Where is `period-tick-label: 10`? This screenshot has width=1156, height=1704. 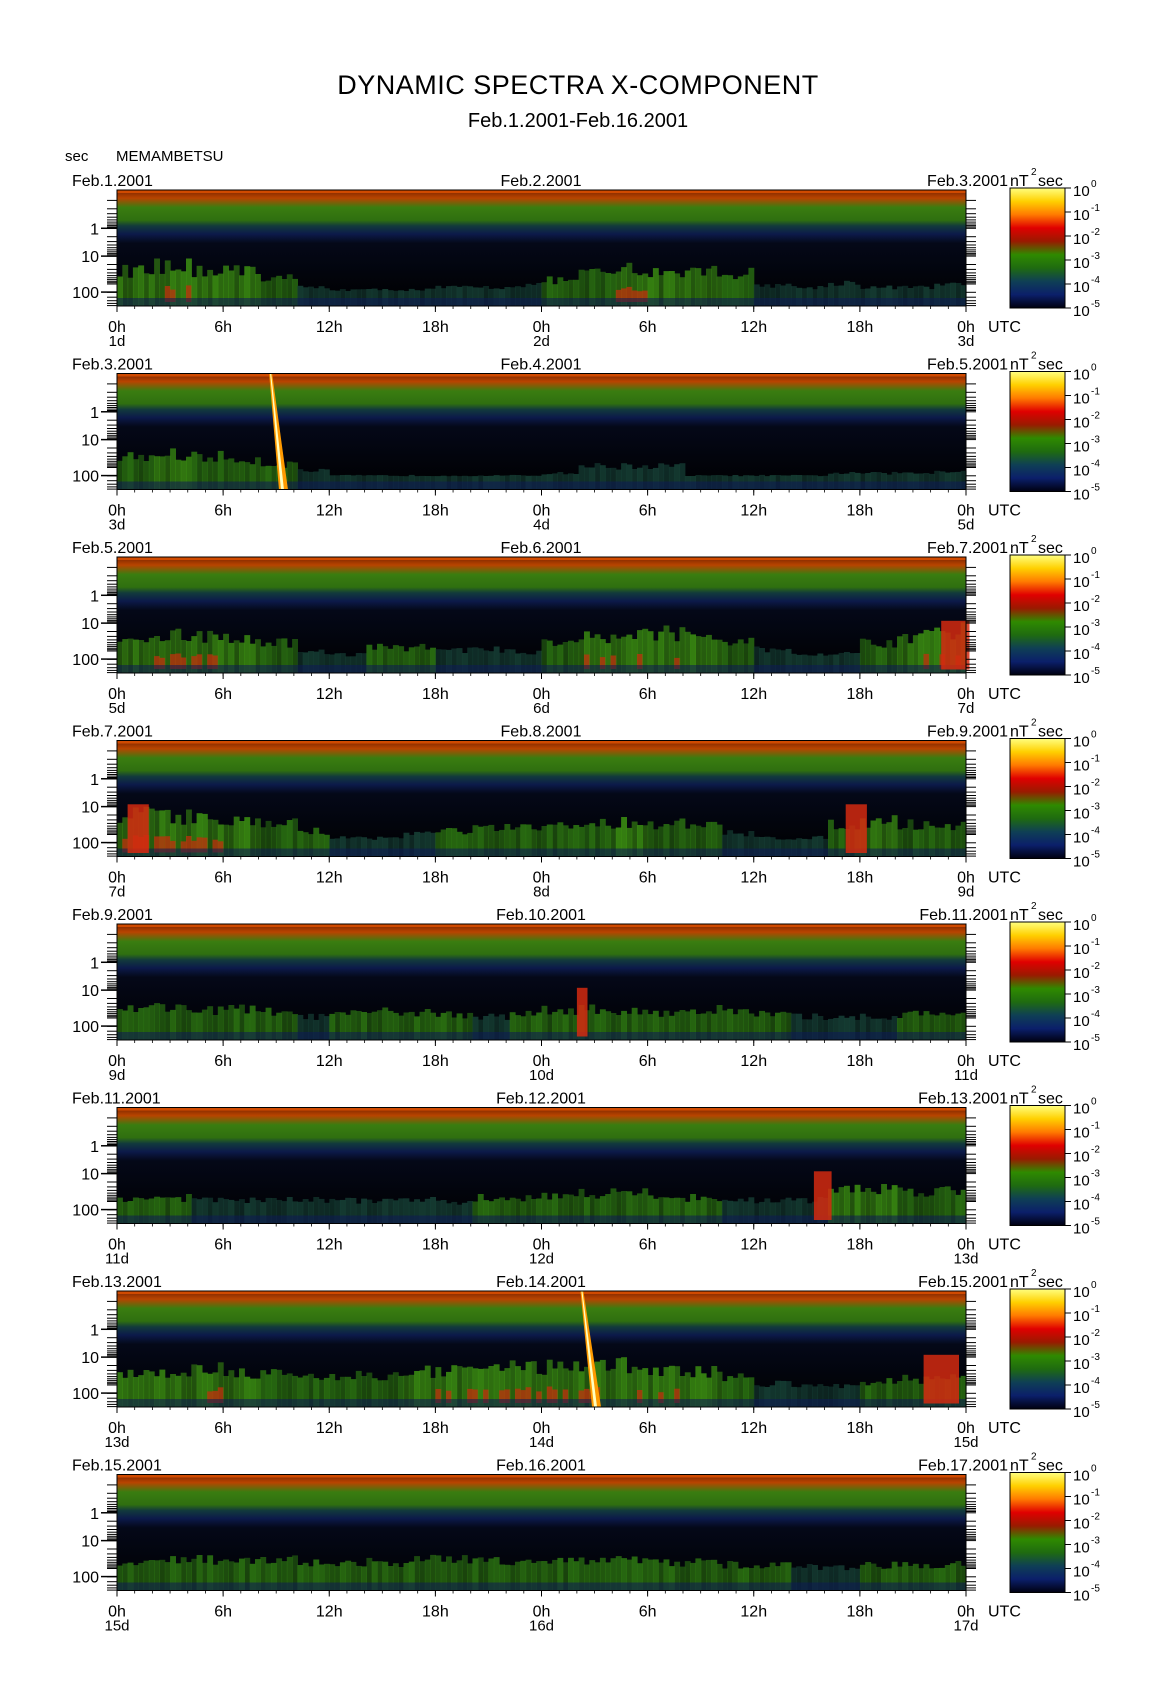
period-tick-label: 10 is located at coordinates (90, 1358).